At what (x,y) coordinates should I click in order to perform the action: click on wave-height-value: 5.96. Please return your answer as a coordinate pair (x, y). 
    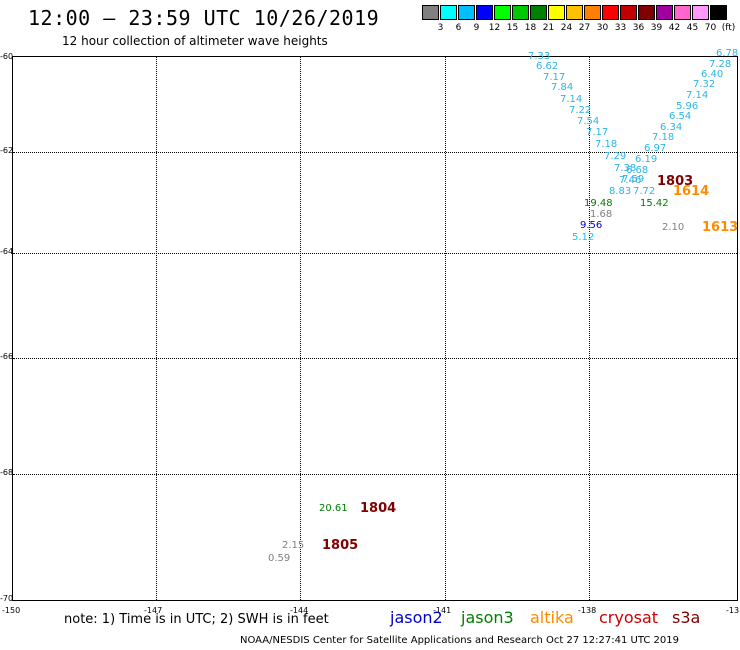
    Looking at the image, I should click on (687, 106).